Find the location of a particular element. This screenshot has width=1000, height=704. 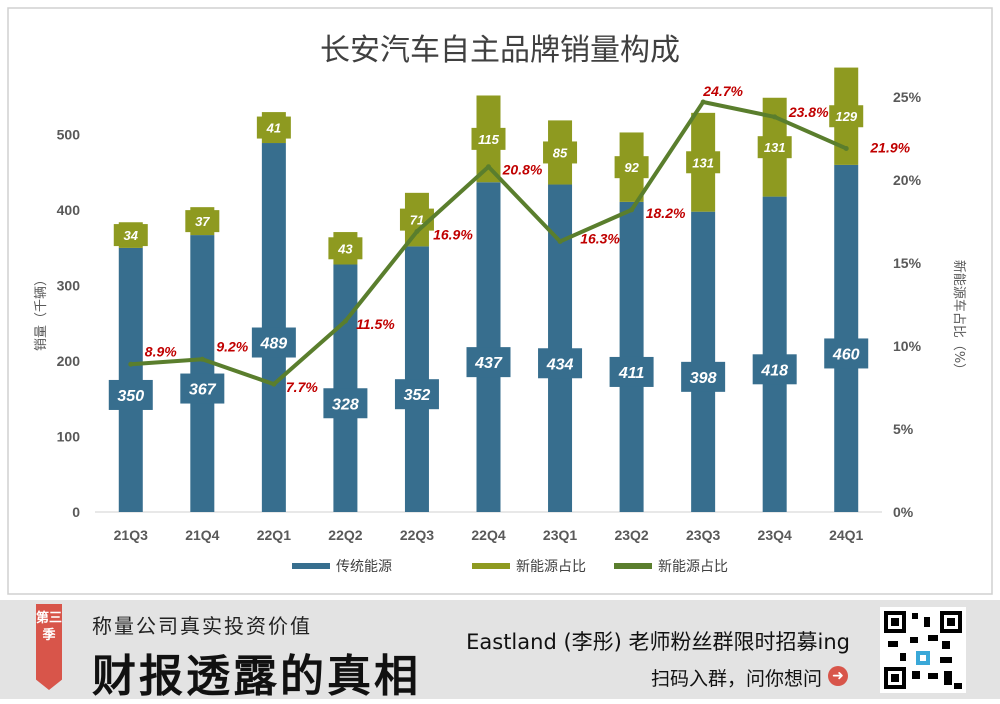

y-tick-label: 500 is located at coordinates (69, 135).